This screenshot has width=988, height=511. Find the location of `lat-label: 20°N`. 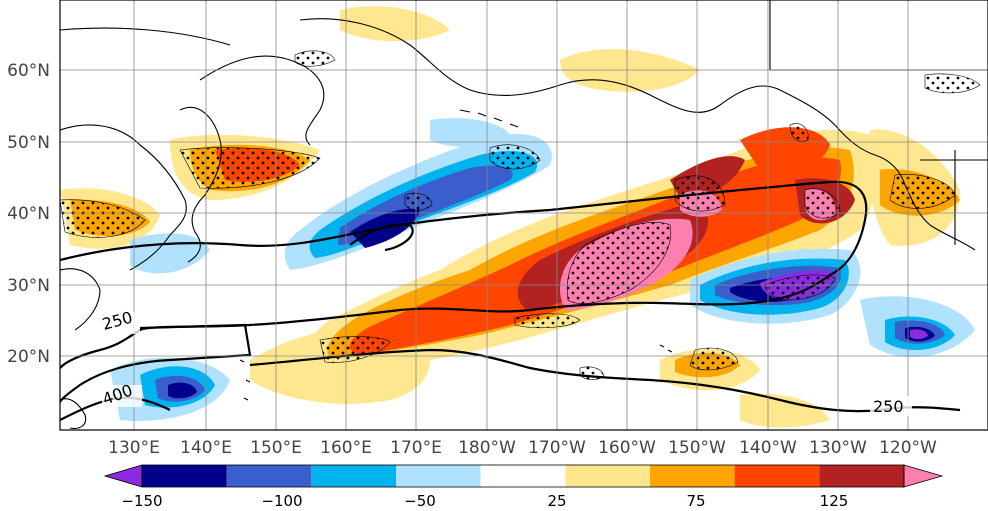

lat-label: 20°N is located at coordinates (28, 357).